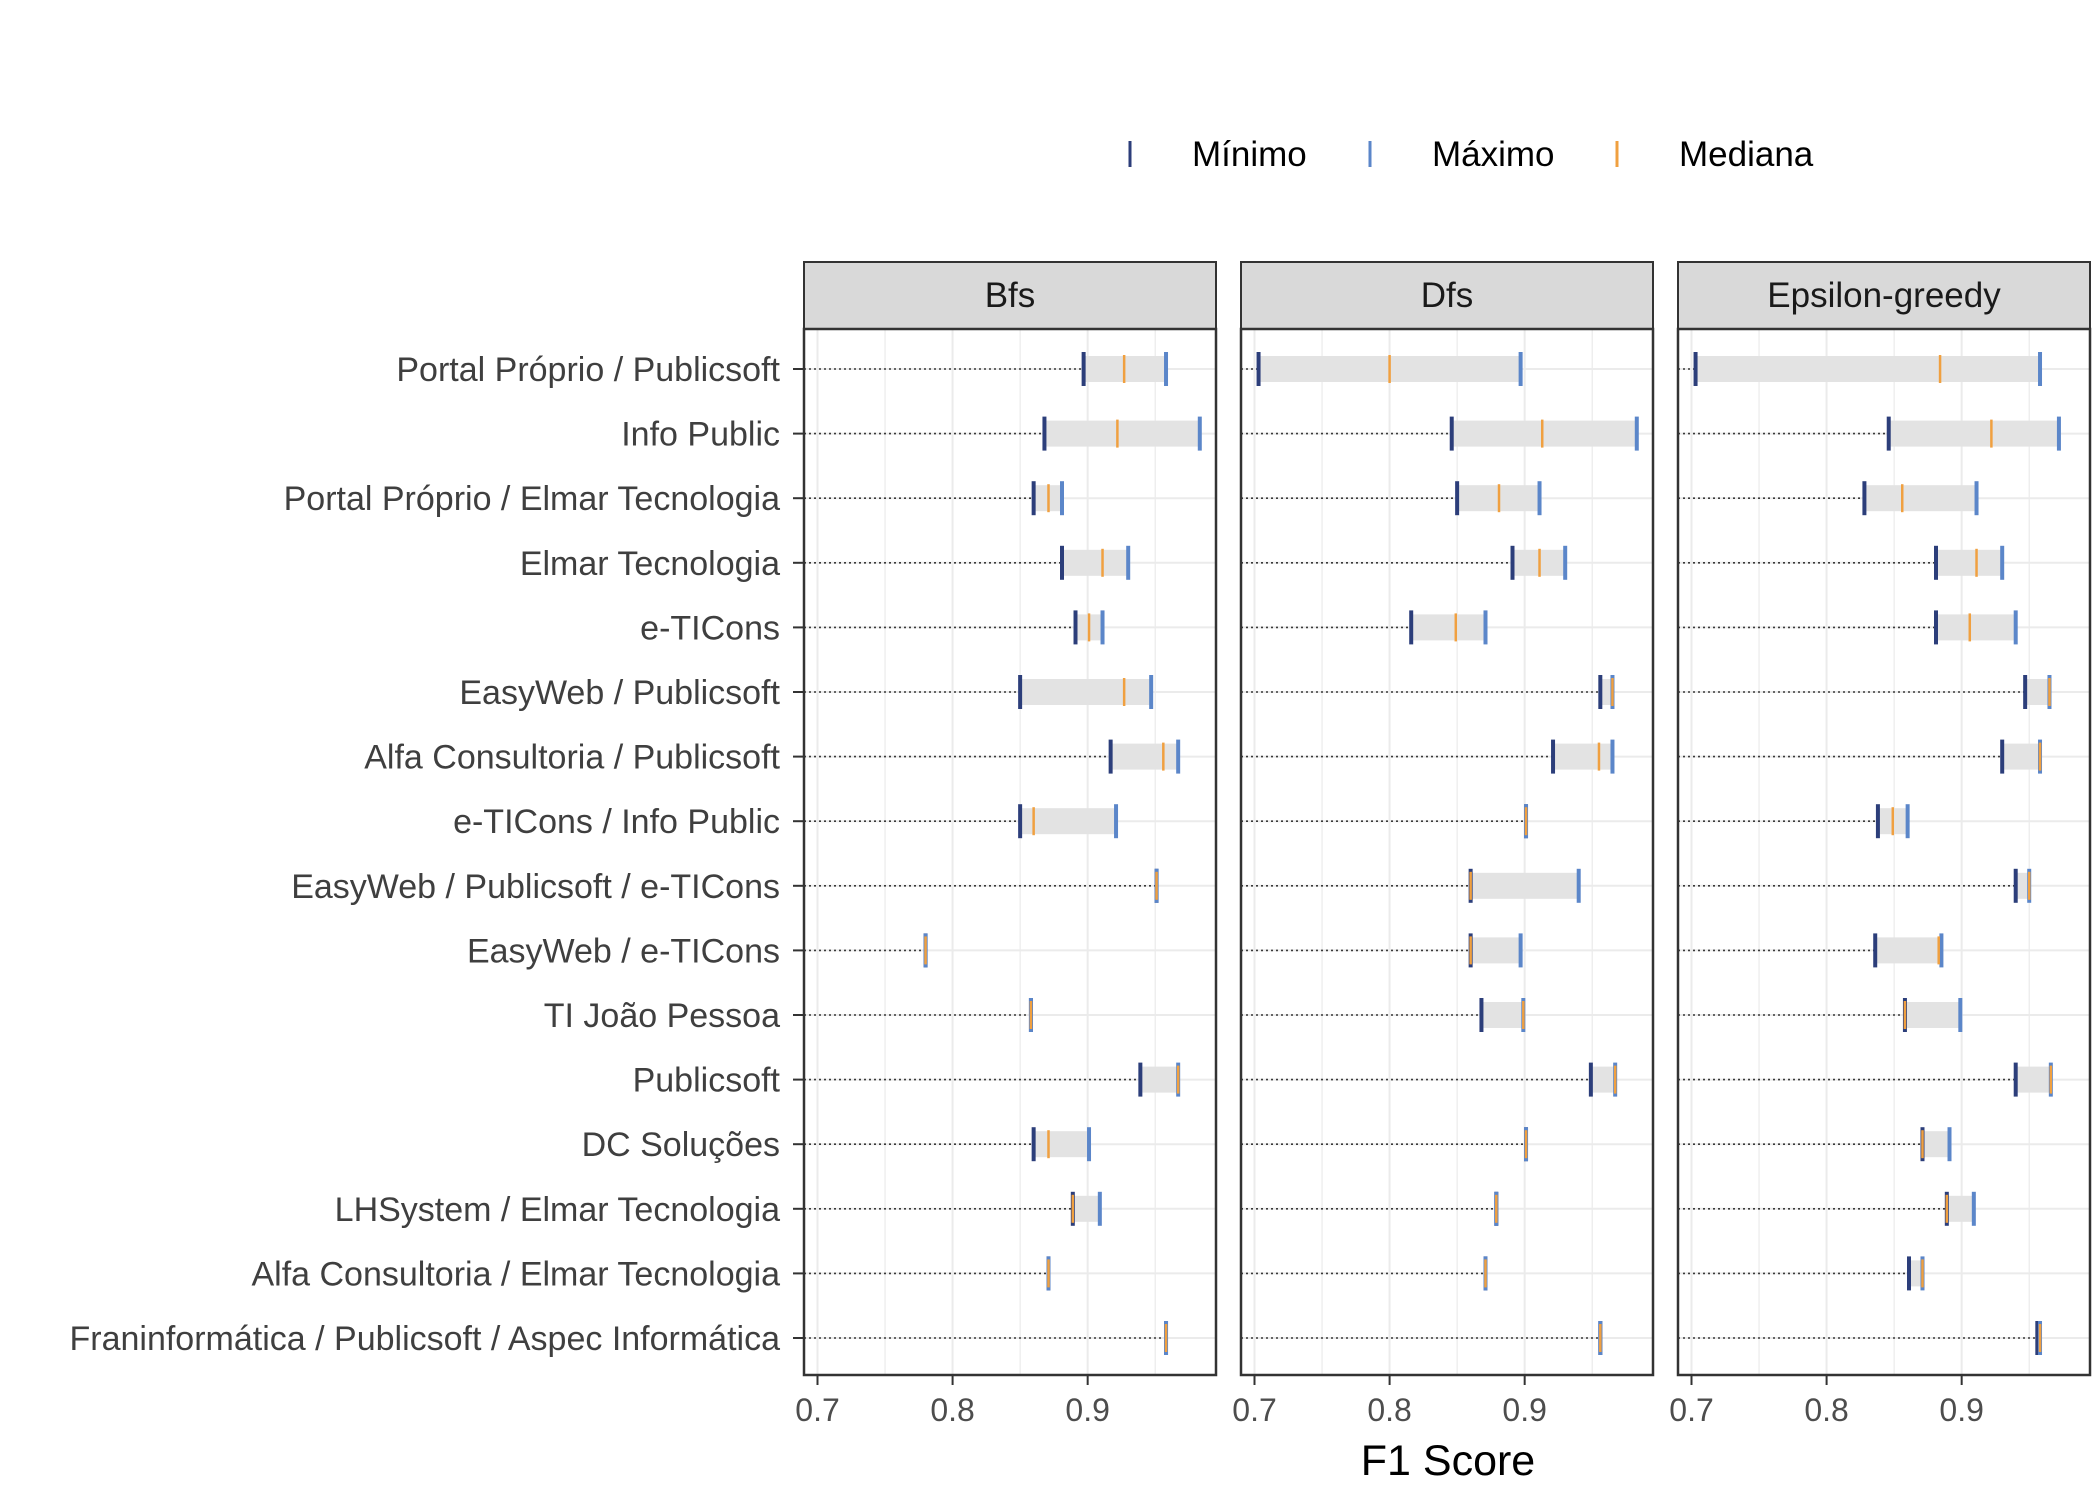 The width and height of the screenshot is (2100, 1499). I want to click on facet-strip-label: Bfs, so click(1010, 295).